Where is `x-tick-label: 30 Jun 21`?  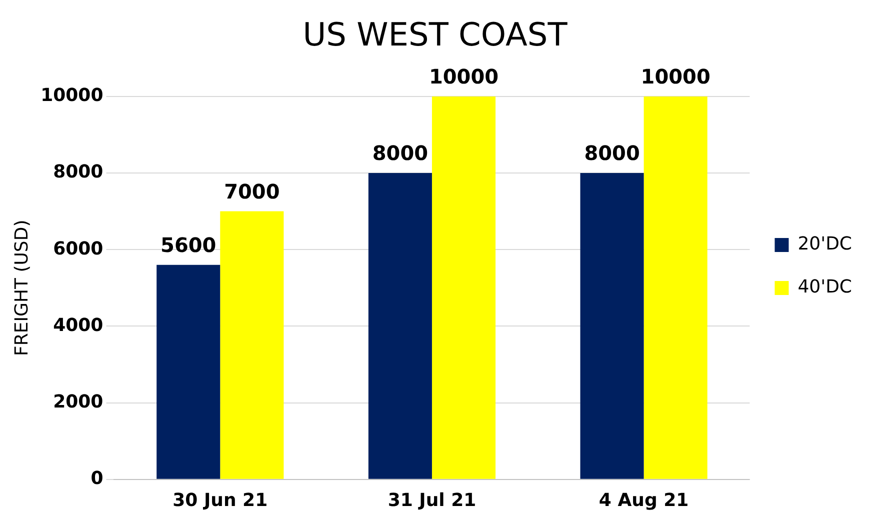
x-tick-label: 30 Jun 21 is located at coordinates (220, 500).